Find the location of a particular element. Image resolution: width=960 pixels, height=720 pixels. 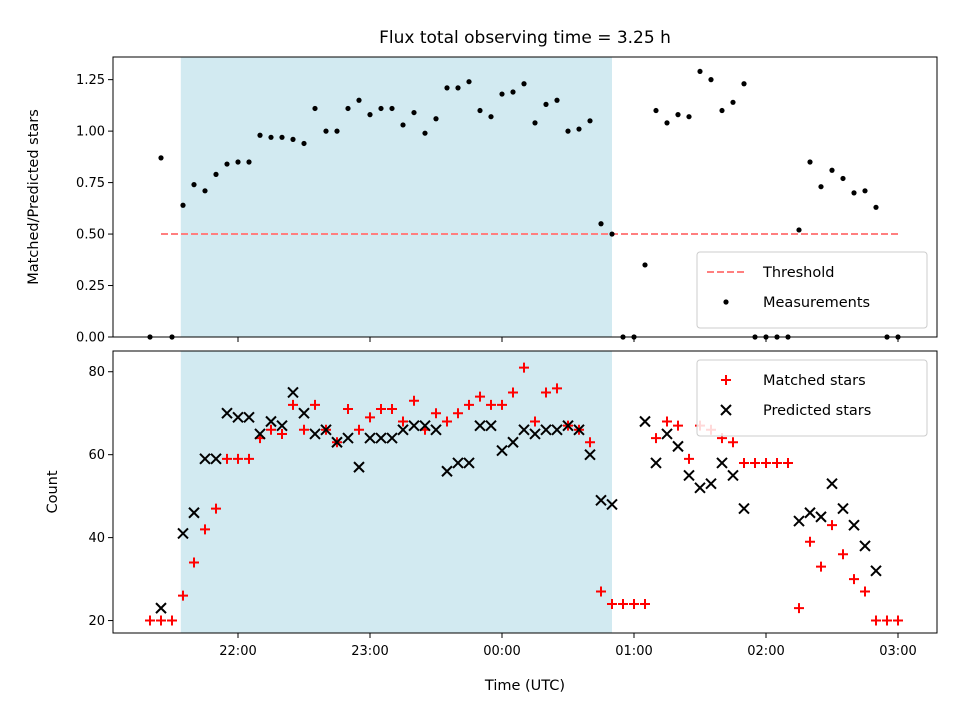

x-tick-label: 03:00 is located at coordinates (897, 651).